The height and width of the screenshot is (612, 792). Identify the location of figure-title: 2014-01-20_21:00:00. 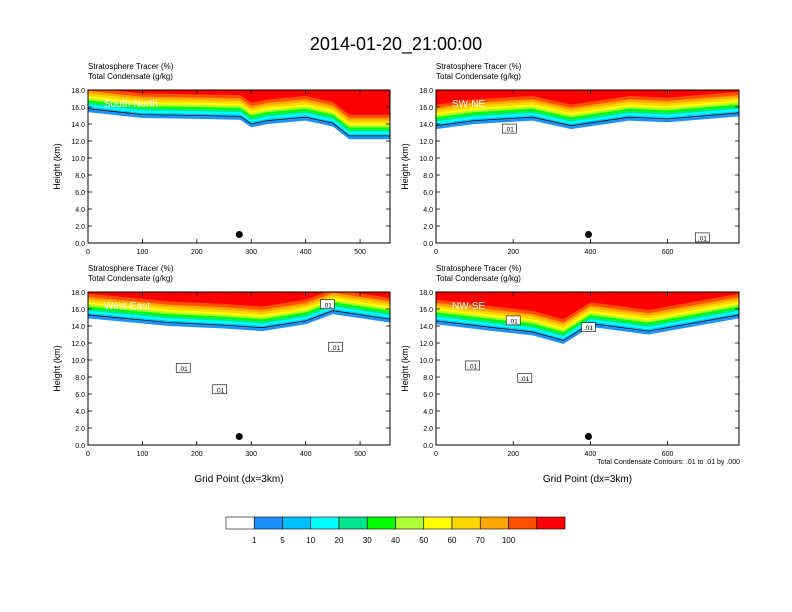
(396, 44).